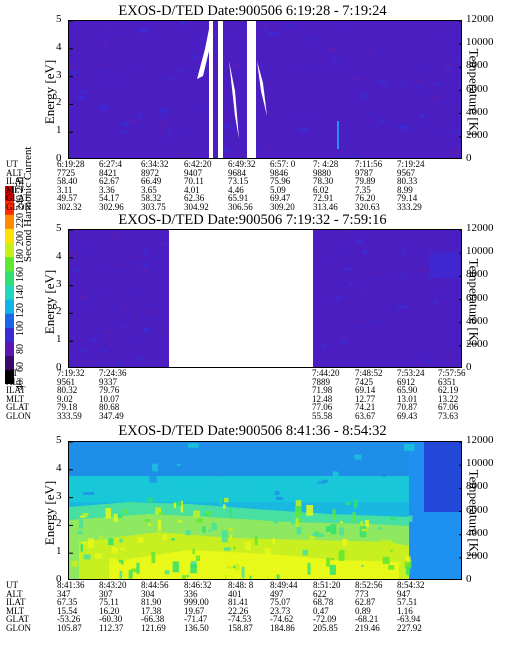 The width and height of the screenshot is (505, 649). Describe the element at coordinates (477, 65) in the screenshot. I see `y-tick-label-right: 8000` at that location.